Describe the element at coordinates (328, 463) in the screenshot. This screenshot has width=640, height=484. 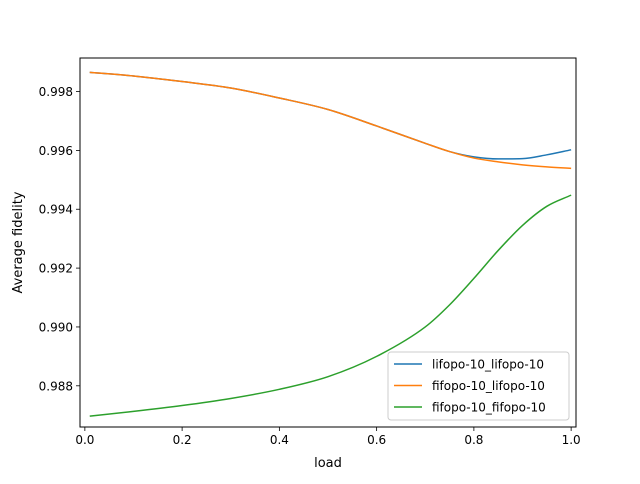
I see `x-axis-label: load` at that location.